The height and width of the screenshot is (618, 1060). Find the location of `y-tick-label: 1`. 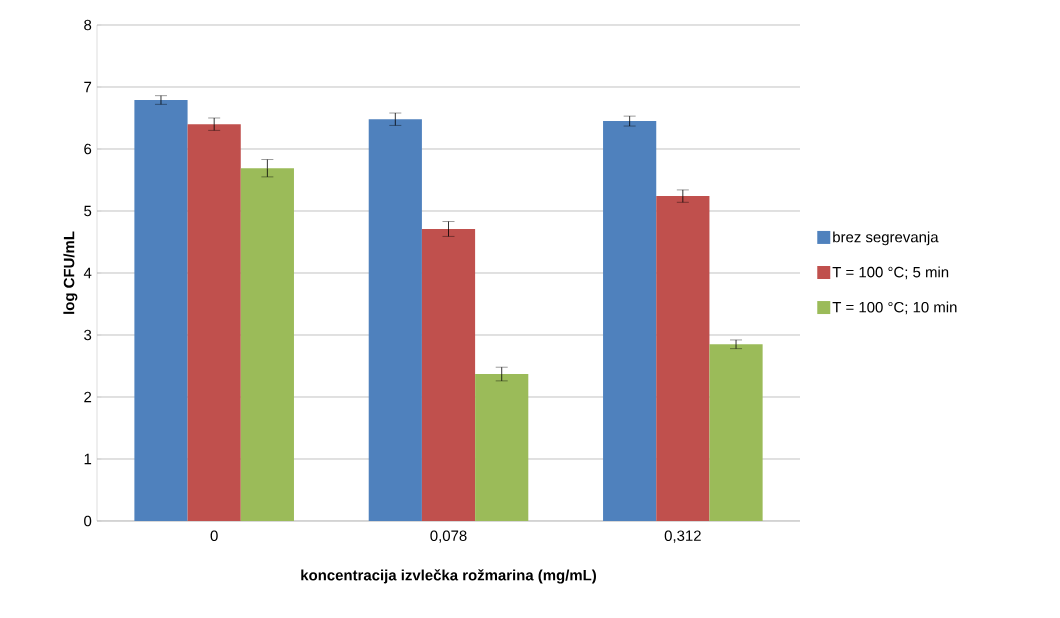

y-tick-label: 1 is located at coordinates (88, 459).